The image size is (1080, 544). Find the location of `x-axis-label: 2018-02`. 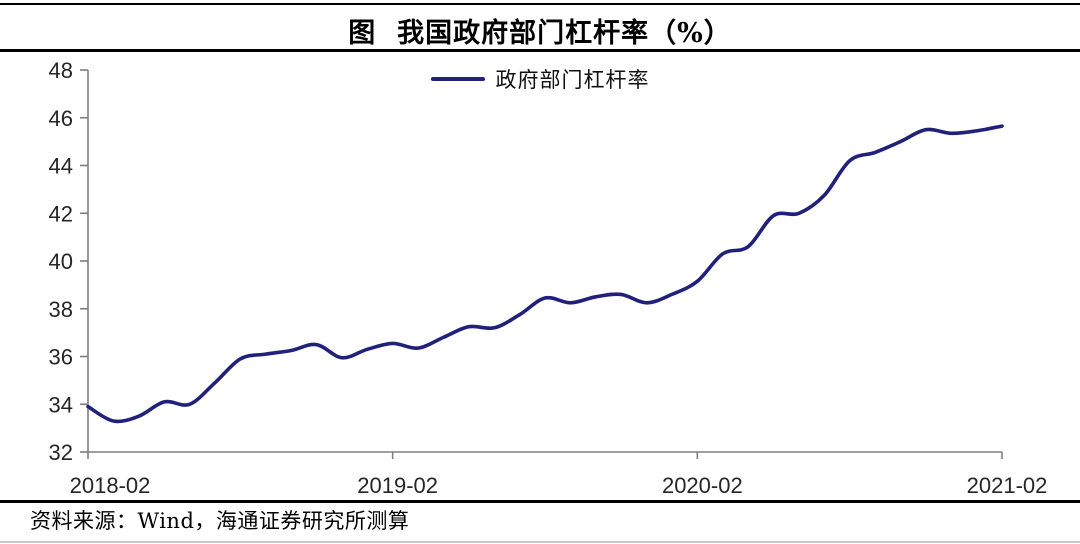

x-axis-label: 2018-02 is located at coordinates (110, 485).